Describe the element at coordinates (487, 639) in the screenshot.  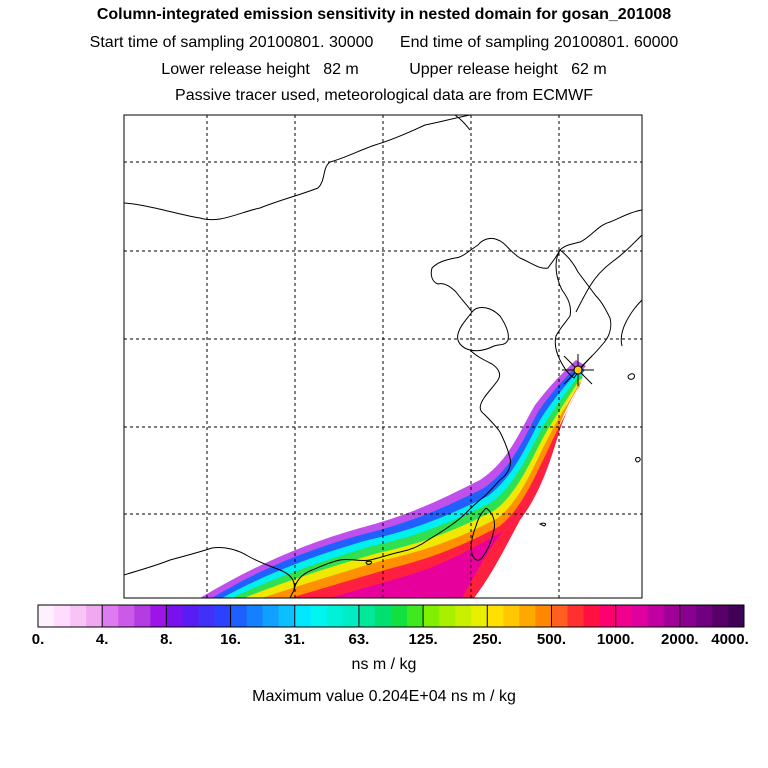
I see `colorbar-tick-label: 250.` at that location.